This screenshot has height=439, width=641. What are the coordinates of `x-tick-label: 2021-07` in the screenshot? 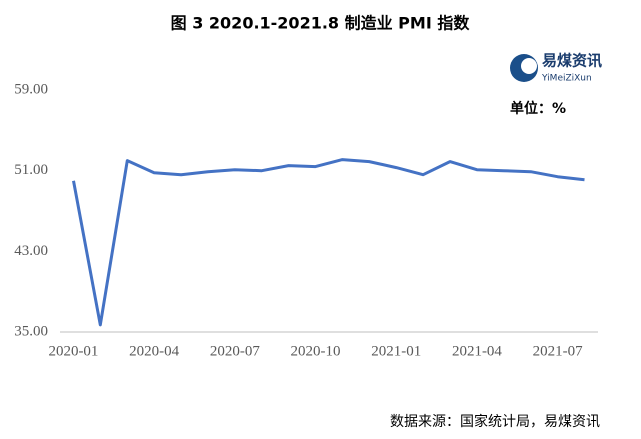 It's located at (558, 351).